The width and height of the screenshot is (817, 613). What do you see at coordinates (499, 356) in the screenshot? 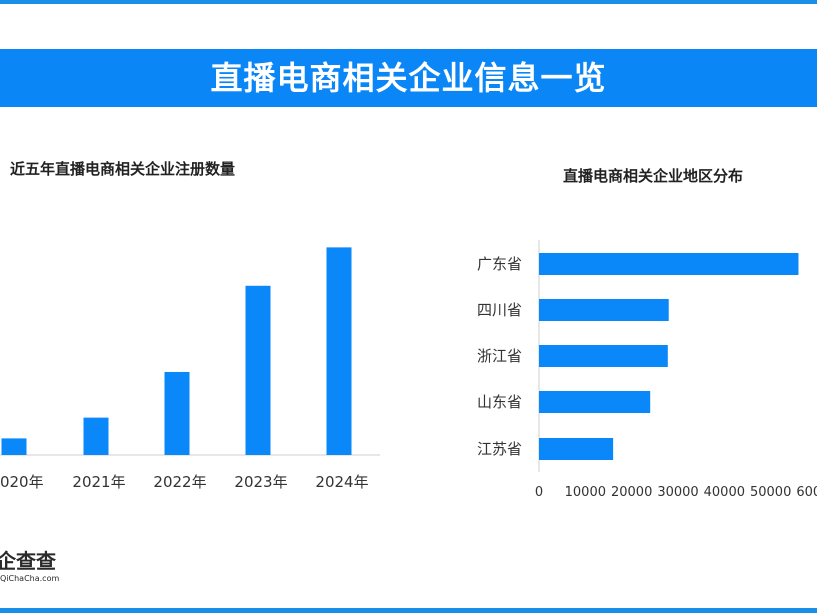
I see `region-y-tick: 浙江省` at bounding box center [499, 356].